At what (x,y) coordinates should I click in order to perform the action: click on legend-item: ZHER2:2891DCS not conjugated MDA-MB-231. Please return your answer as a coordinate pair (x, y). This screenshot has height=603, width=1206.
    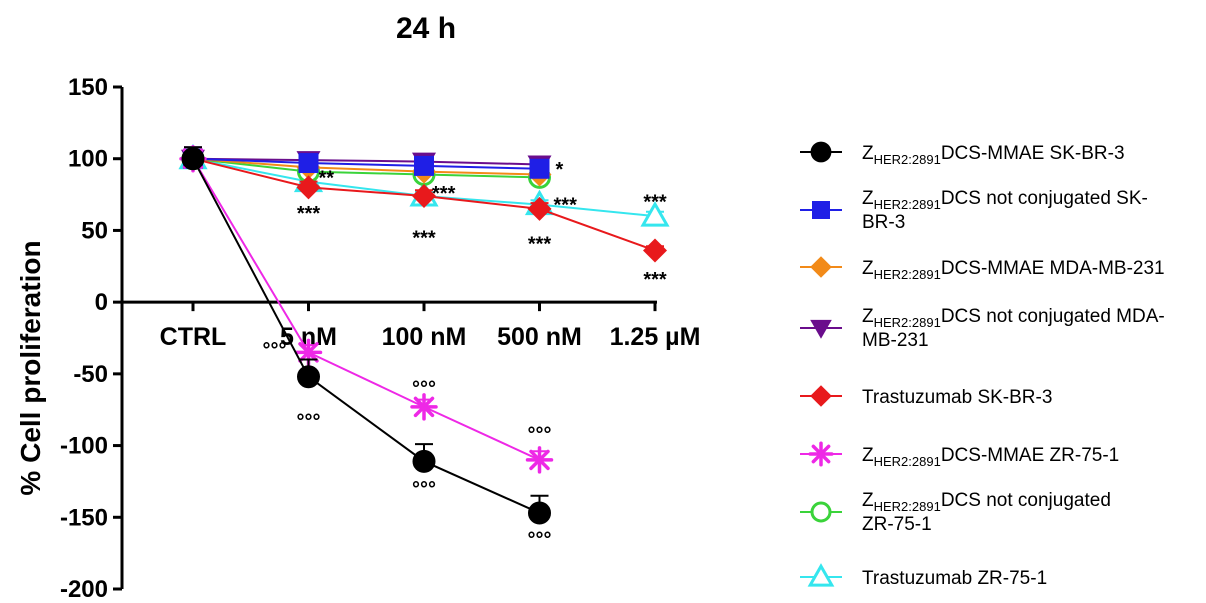
    Looking at the image, I should click on (982, 328).